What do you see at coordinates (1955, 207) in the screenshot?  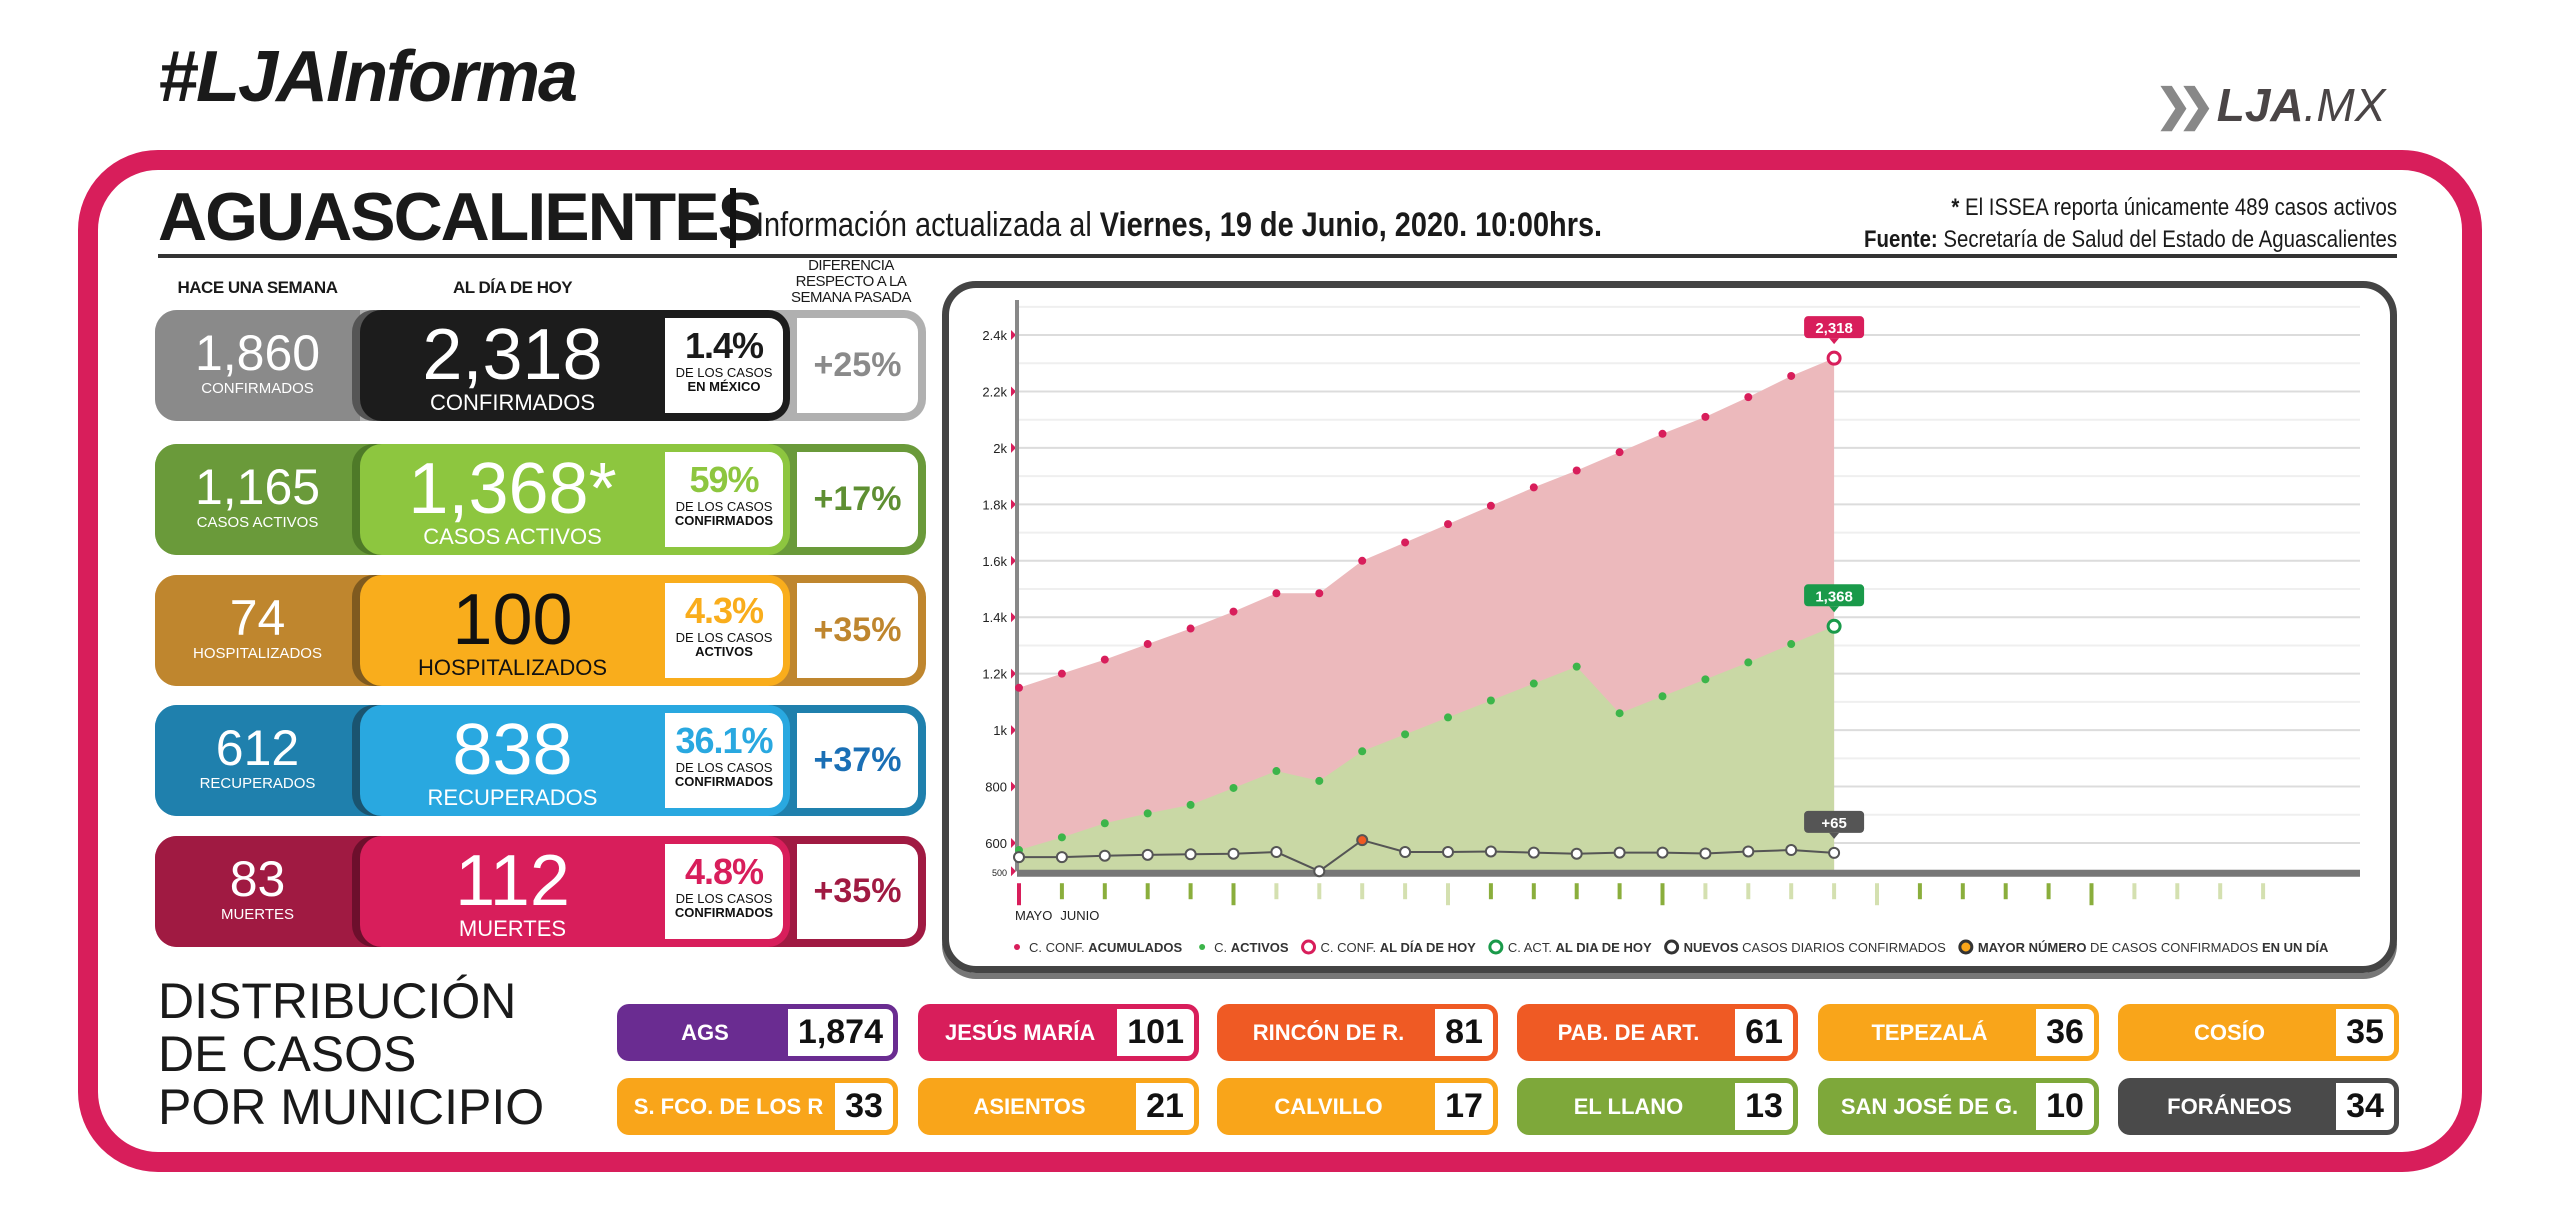 I see `note-star: *` at bounding box center [1955, 207].